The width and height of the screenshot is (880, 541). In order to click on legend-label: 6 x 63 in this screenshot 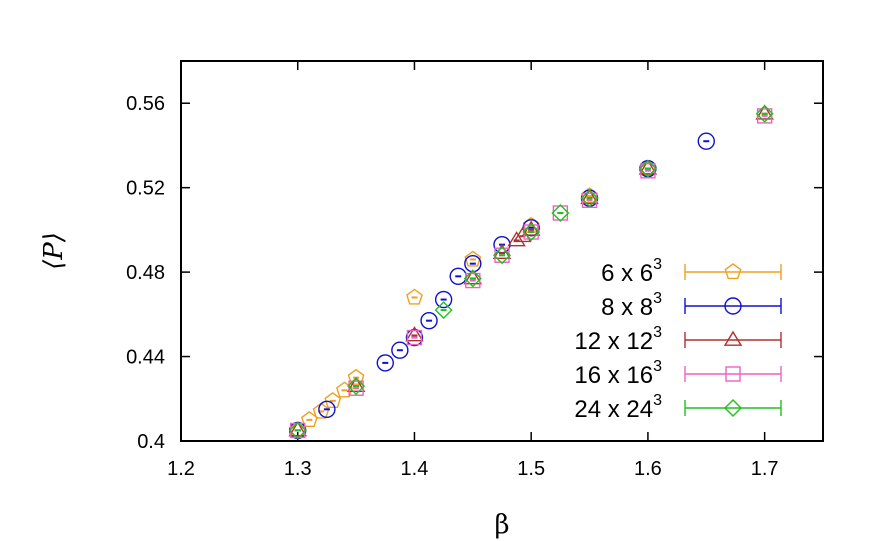, I will do `click(631, 271)`.